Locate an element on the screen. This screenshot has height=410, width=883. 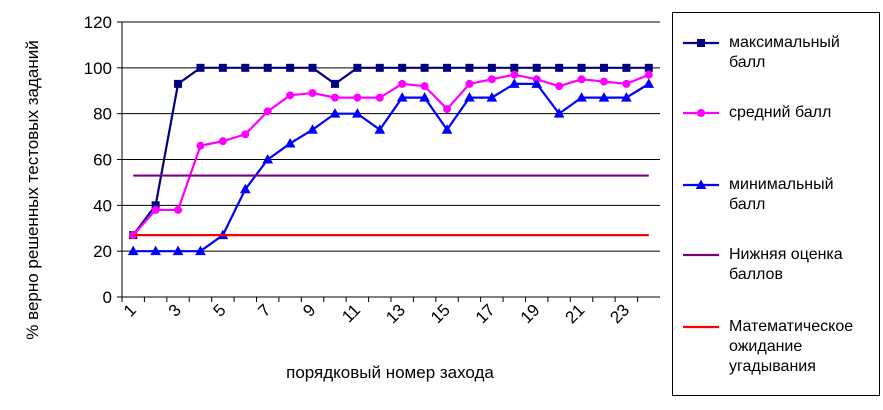
y-axis-title: % верно решенных тестовых заданий is located at coordinates (32, 189).